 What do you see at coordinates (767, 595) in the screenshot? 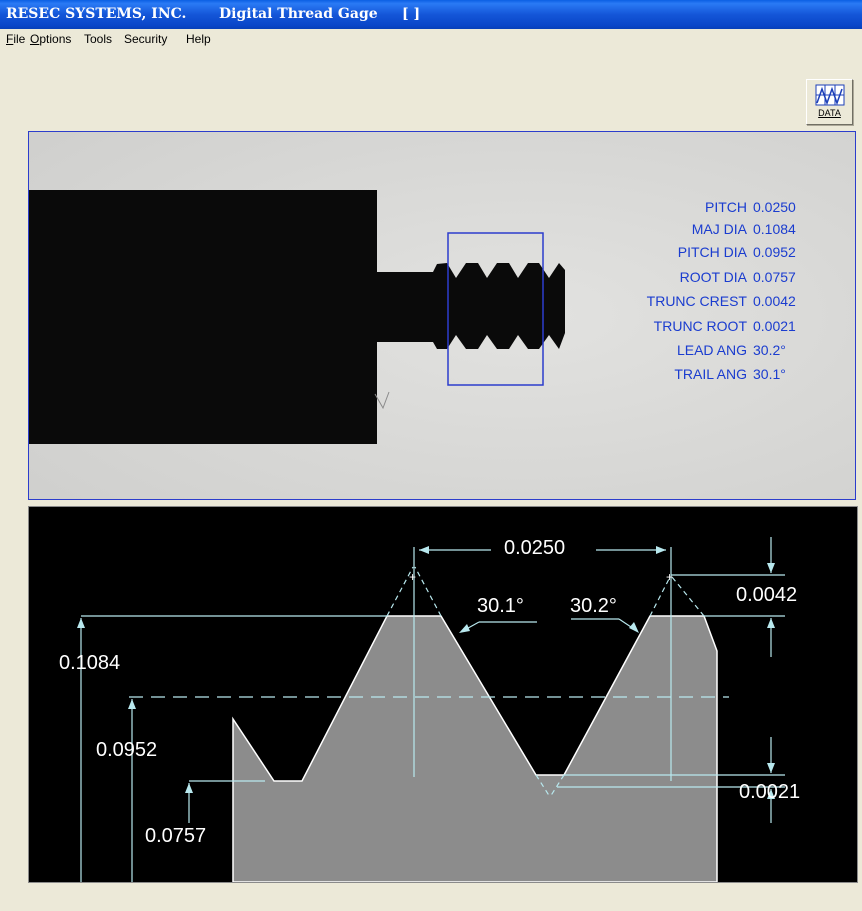
I see `dim-trunc-crest: 0.0042` at bounding box center [767, 595].